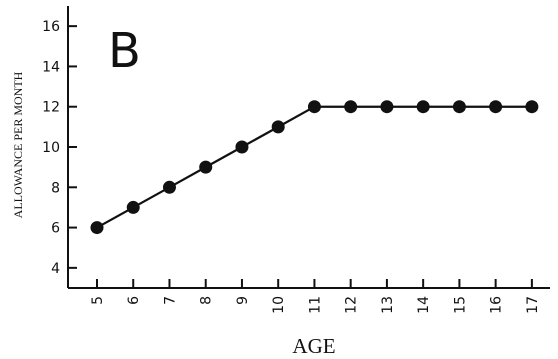 This screenshot has height=359, width=558. I want to click on x-tick-label: 10, so click(279, 305).